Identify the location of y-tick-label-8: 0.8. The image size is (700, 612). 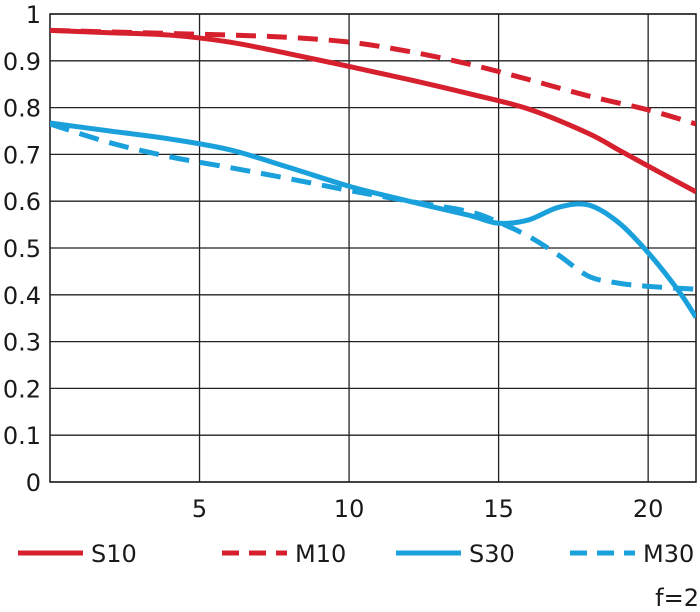
(22, 109).